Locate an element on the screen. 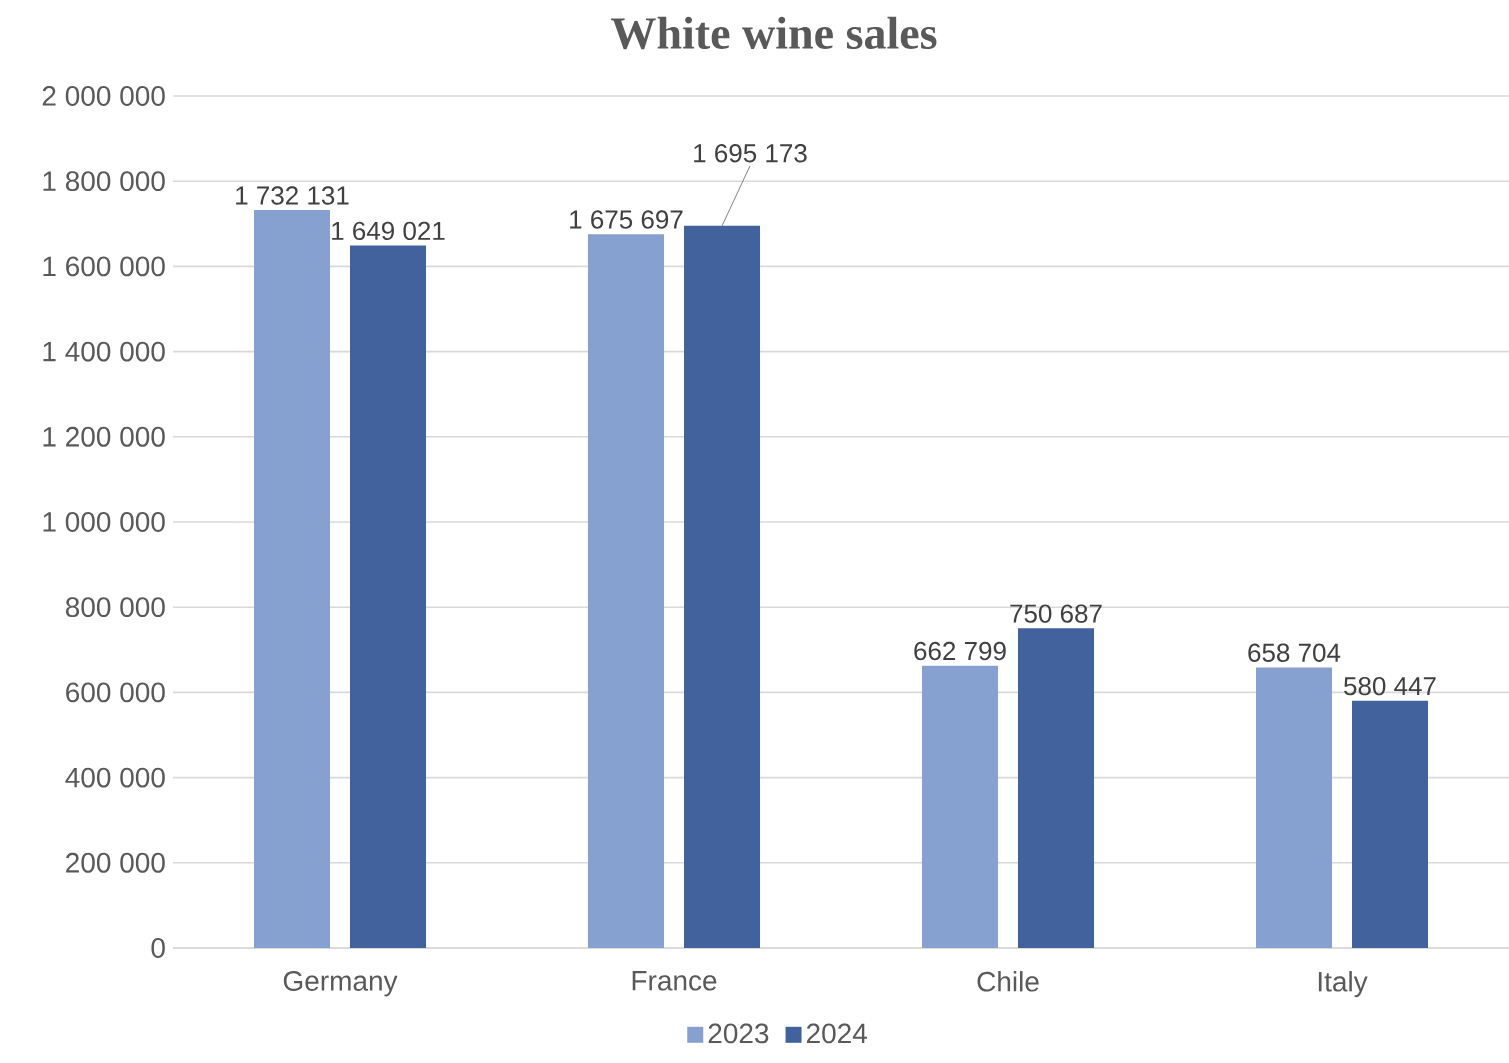  y-tick-label: 200 000 is located at coordinates (115, 862).